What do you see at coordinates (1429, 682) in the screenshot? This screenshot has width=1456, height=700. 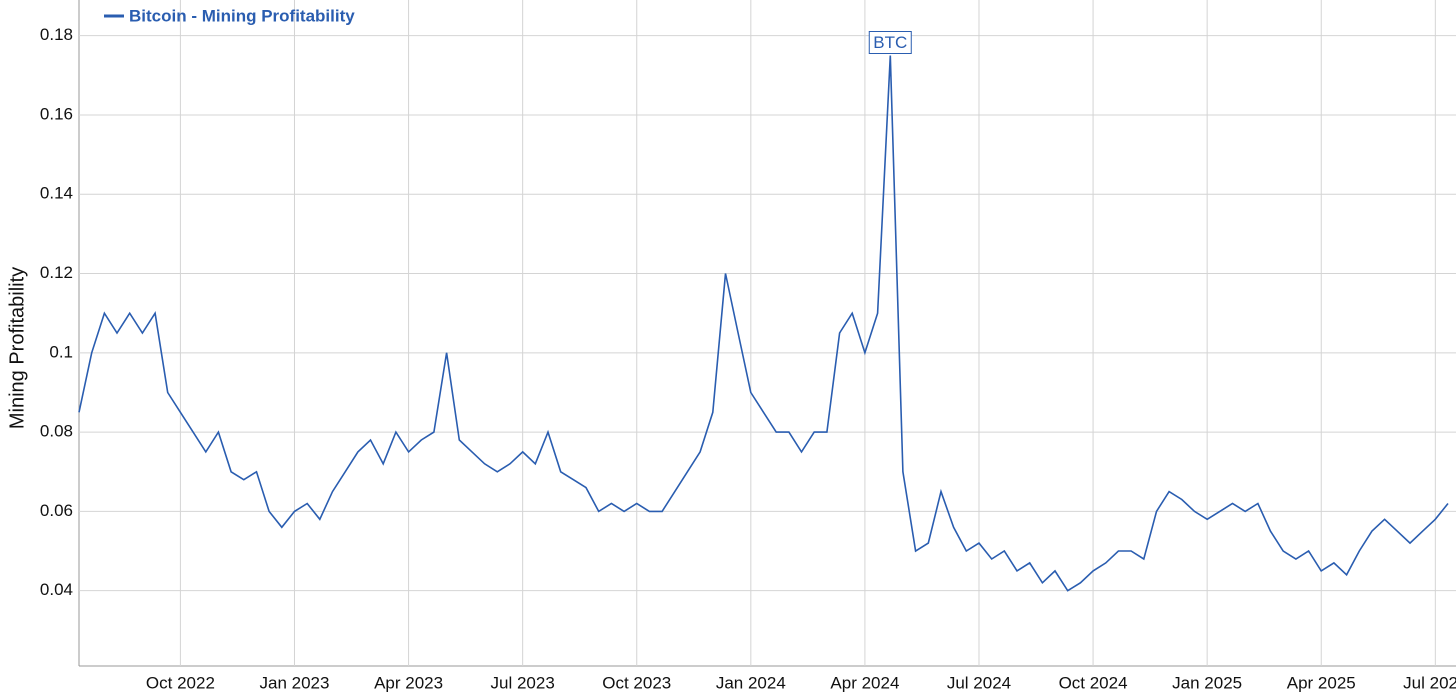 I see `x-tick-label: Jul 2025` at bounding box center [1429, 682].